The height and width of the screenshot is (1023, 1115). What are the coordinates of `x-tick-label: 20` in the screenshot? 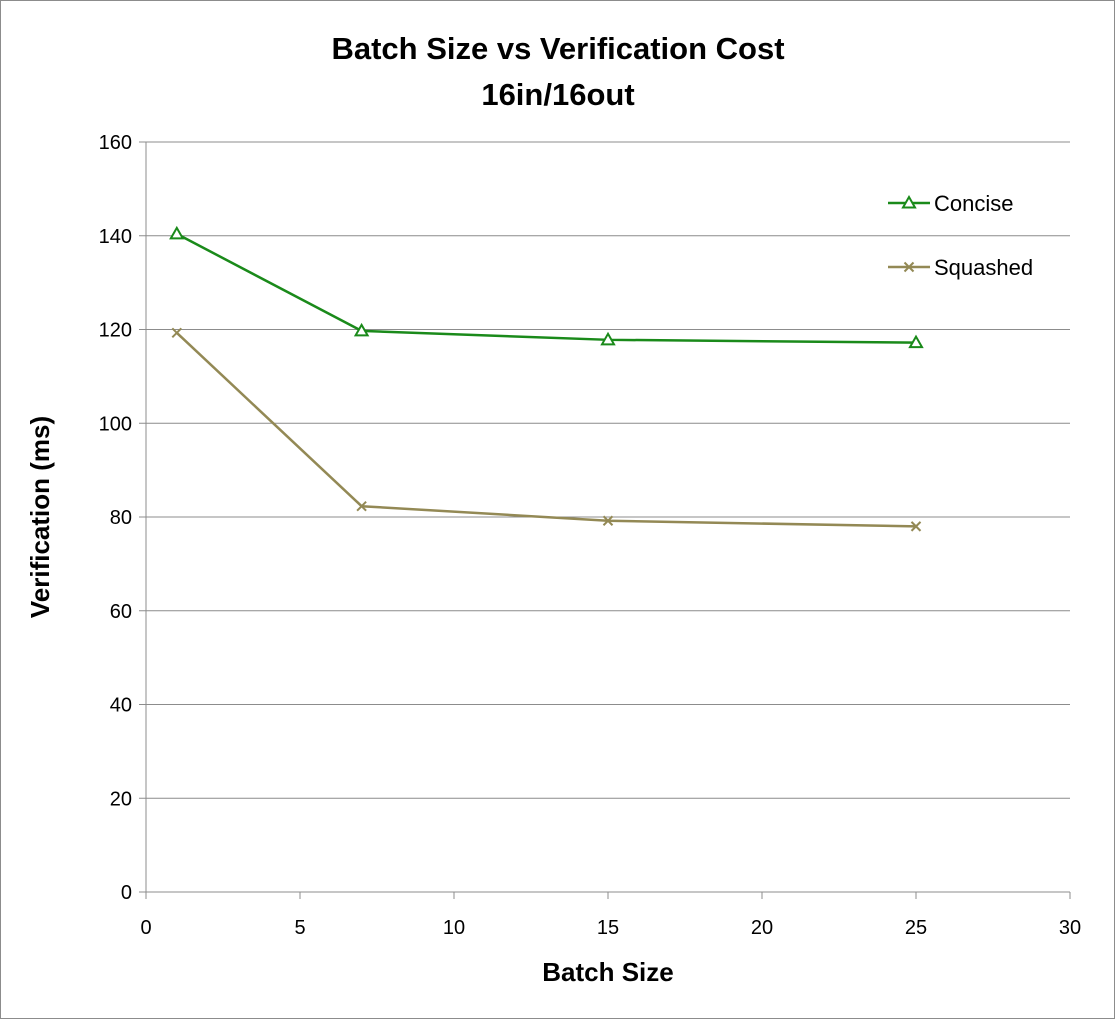 It's located at (762, 928).